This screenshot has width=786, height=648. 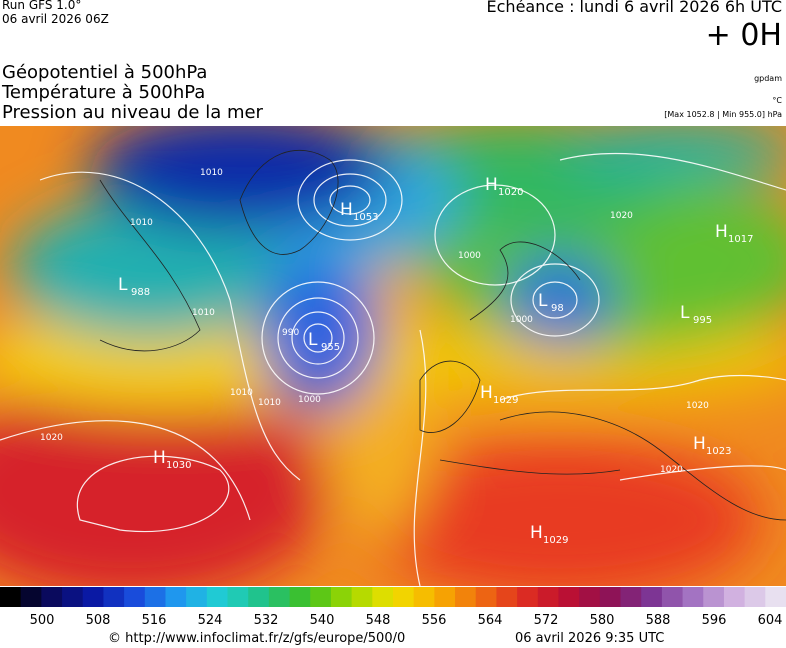 I want to click on run: Run GFS 1.0°, so click(x=42, y=6).